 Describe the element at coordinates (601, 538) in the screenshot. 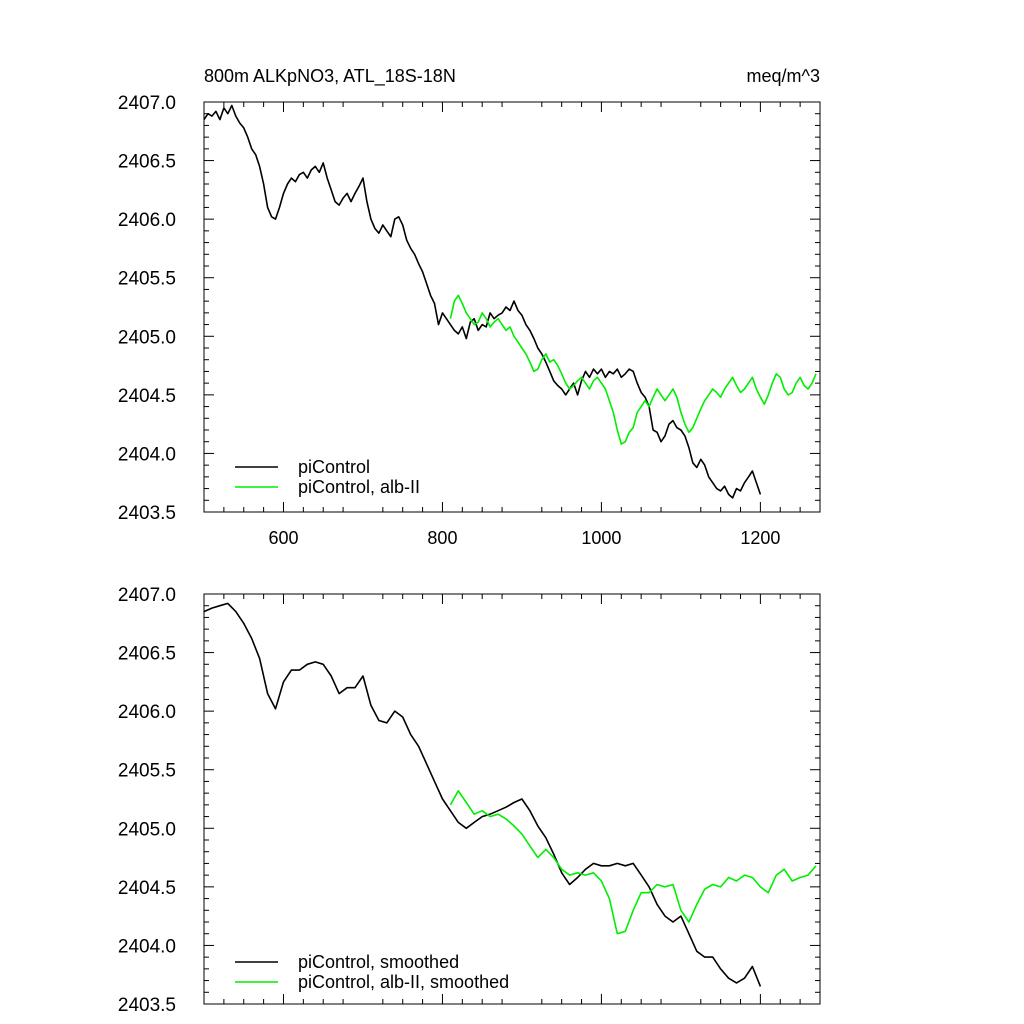

I see `x-tick-label: 1000` at that location.